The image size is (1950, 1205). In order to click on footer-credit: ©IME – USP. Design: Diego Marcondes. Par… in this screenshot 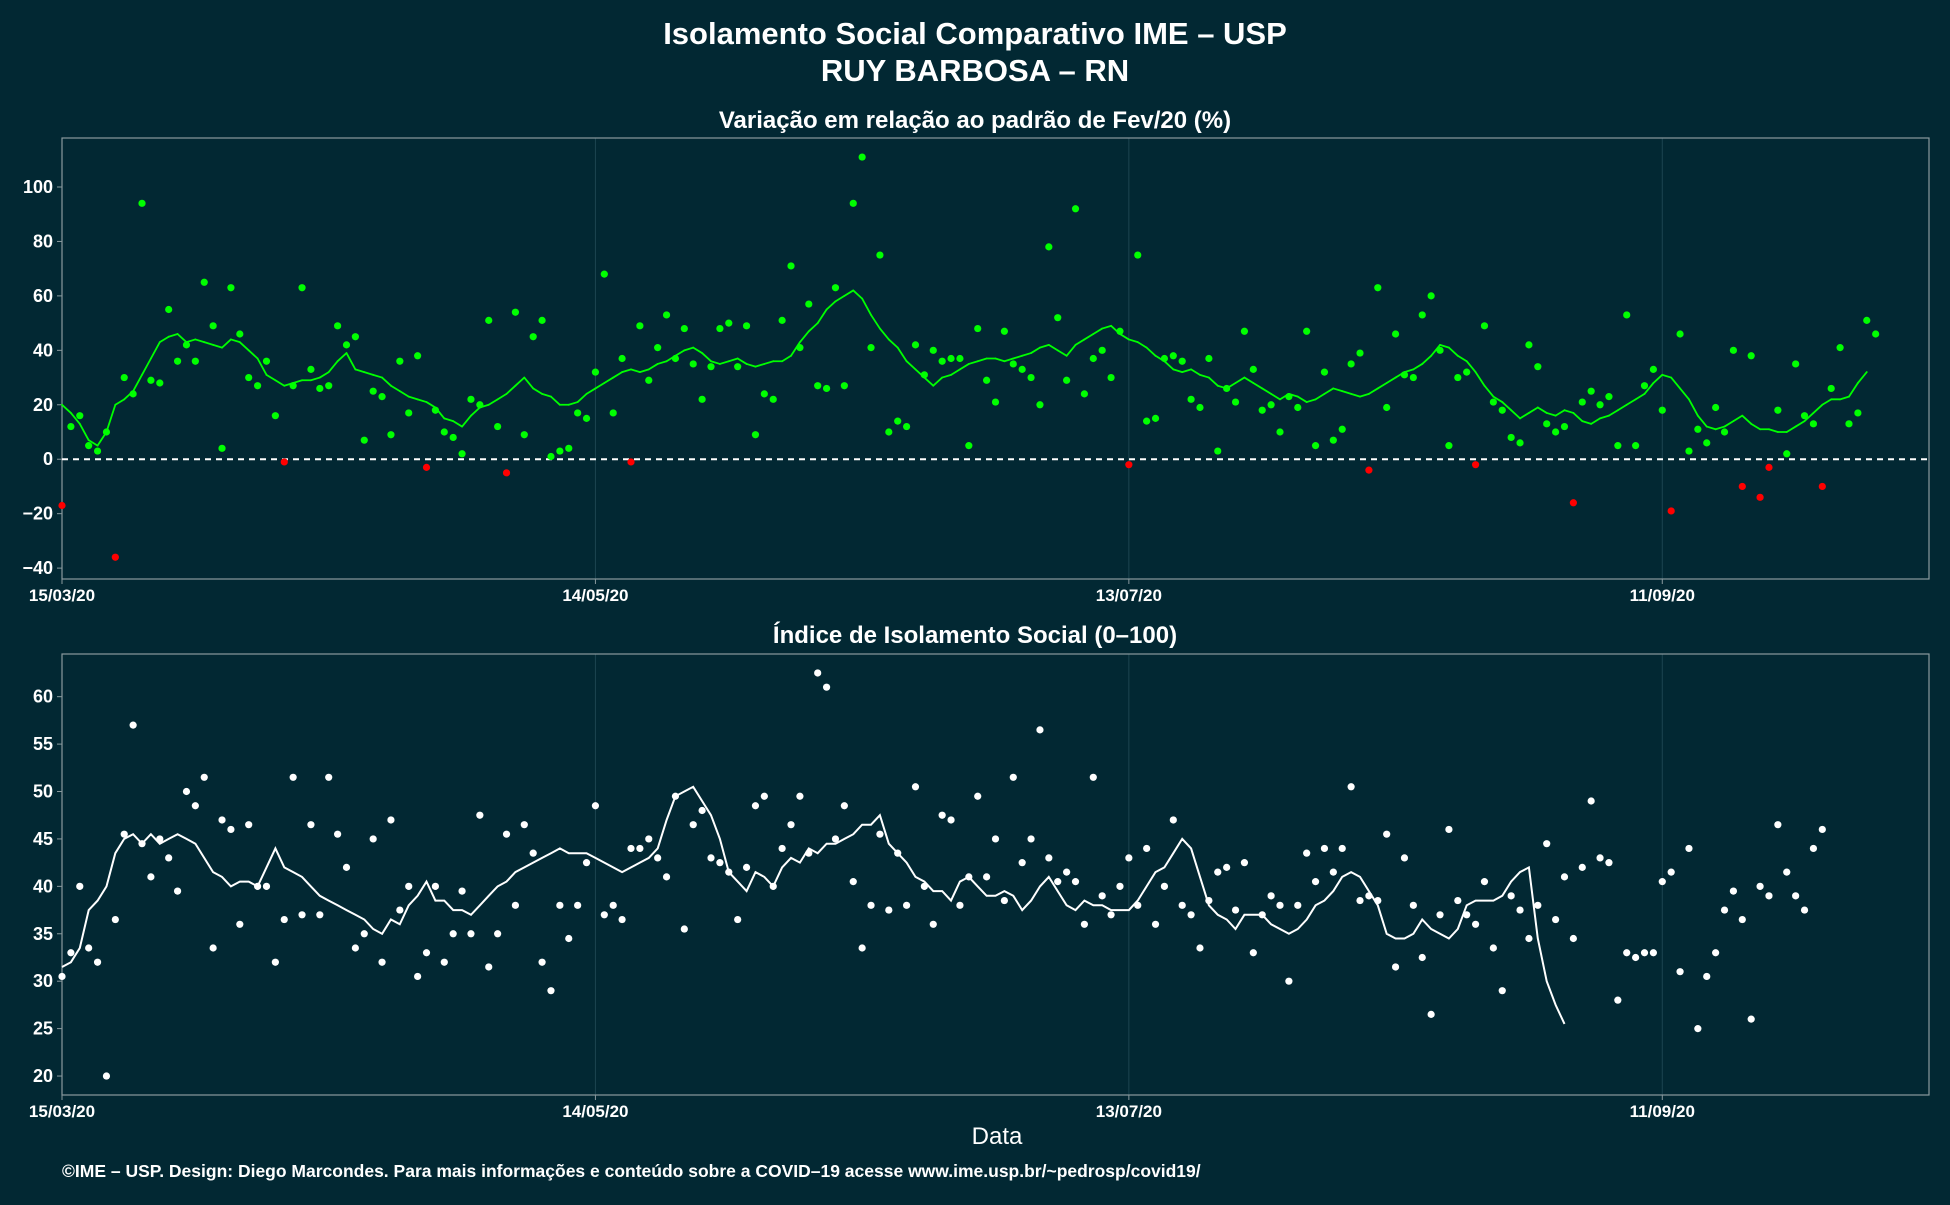, I will do `click(631, 1171)`.